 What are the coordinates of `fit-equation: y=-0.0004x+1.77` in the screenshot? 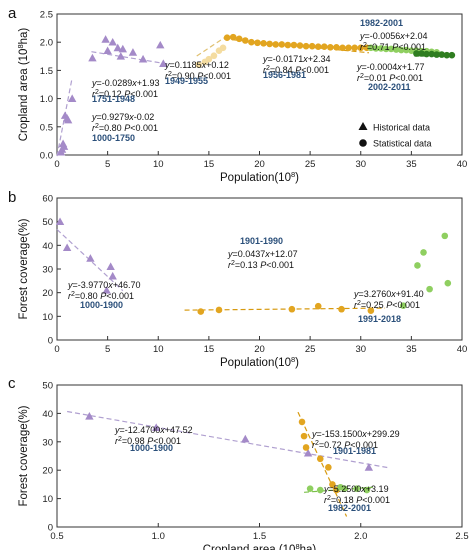 It's located at (390, 67).